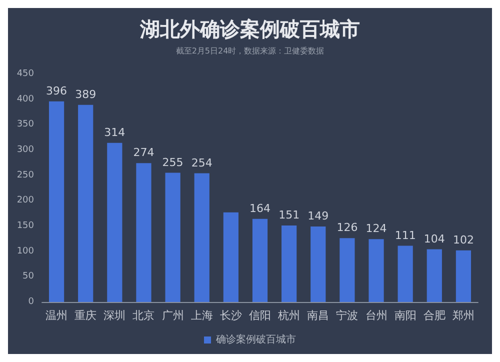 The width and height of the screenshot is (500, 362). Describe the element at coordinates (318, 315) in the screenshot. I see `x-tick-label: 南昌` at that location.